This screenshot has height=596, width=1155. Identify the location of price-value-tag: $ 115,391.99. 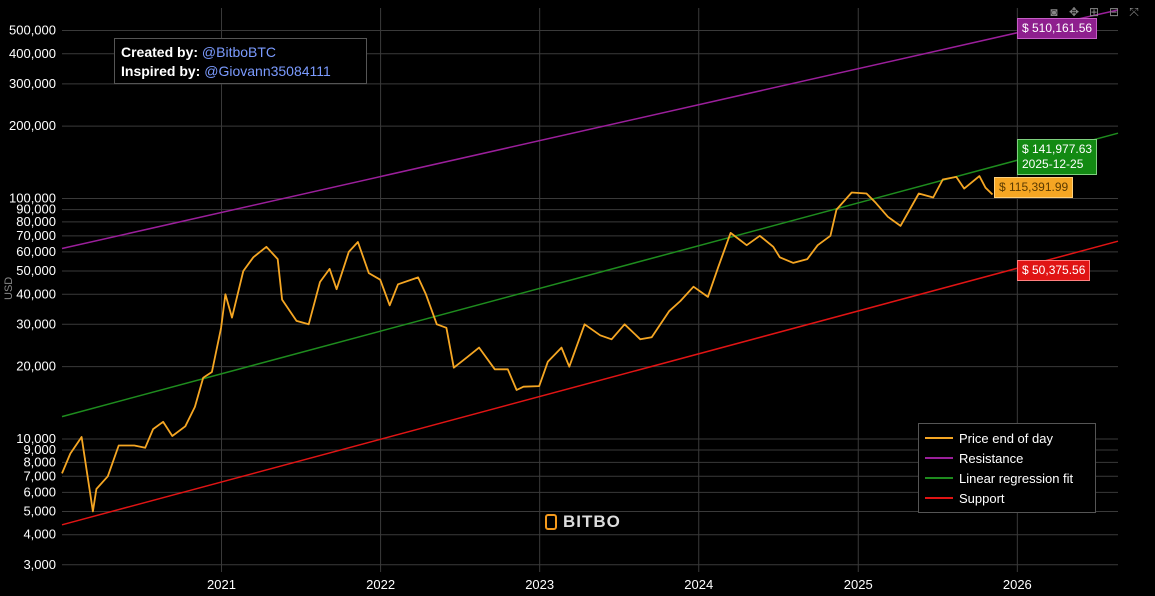
(1034, 187).